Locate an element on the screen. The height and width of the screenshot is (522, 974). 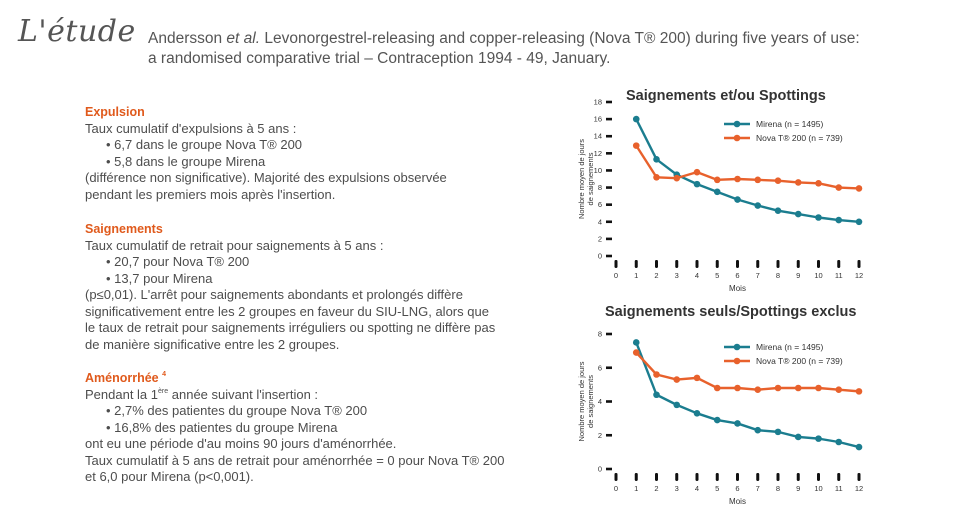
x-tick-label: 1 is located at coordinates (636, 488).